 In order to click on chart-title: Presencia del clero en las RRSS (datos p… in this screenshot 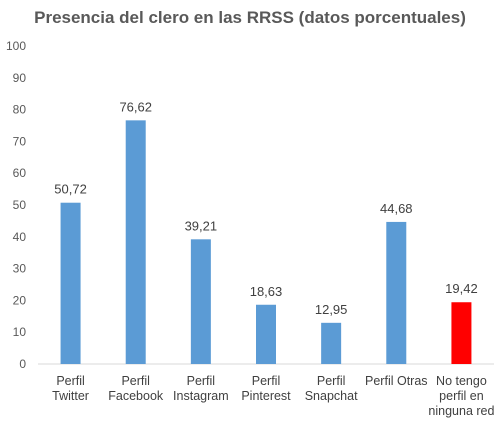, I will do `click(250, 17)`.